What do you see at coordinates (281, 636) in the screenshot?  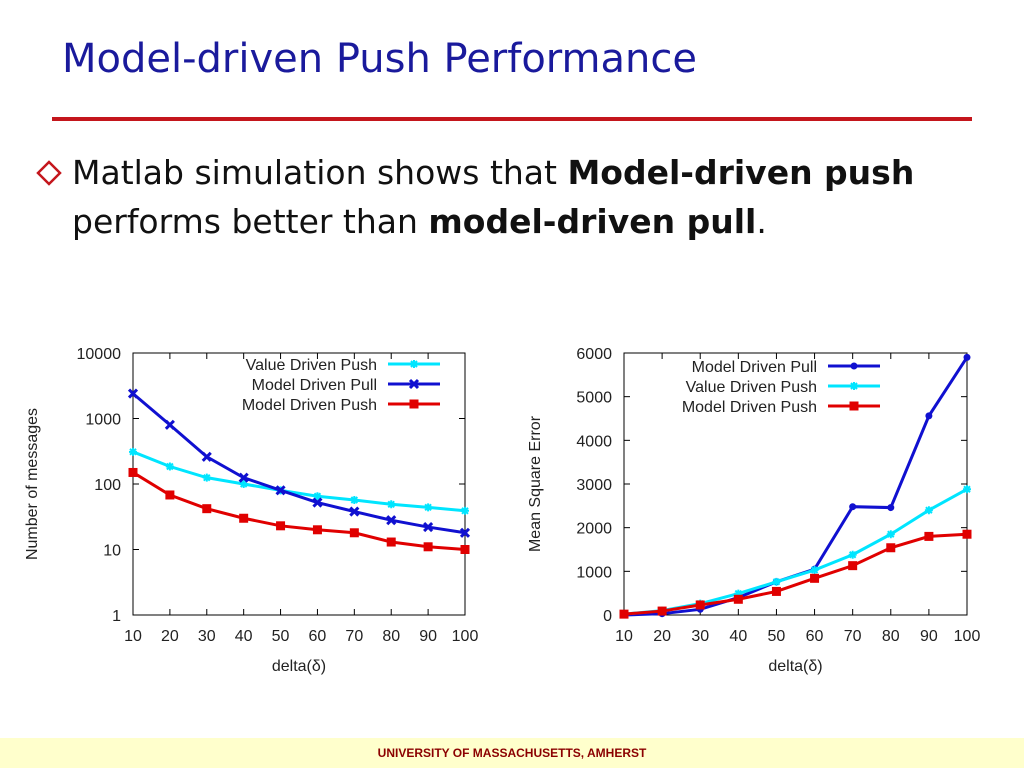 I see `x-tick-label: 50` at bounding box center [281, 636].